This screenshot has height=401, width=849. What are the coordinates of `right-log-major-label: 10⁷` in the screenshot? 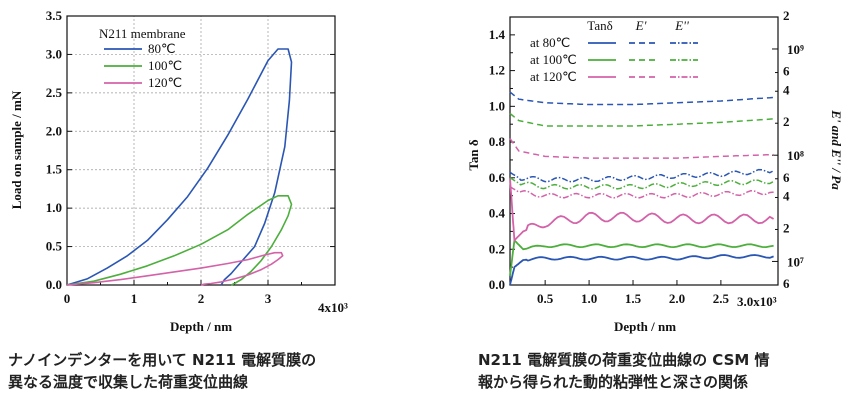 It's located at (795, 261).